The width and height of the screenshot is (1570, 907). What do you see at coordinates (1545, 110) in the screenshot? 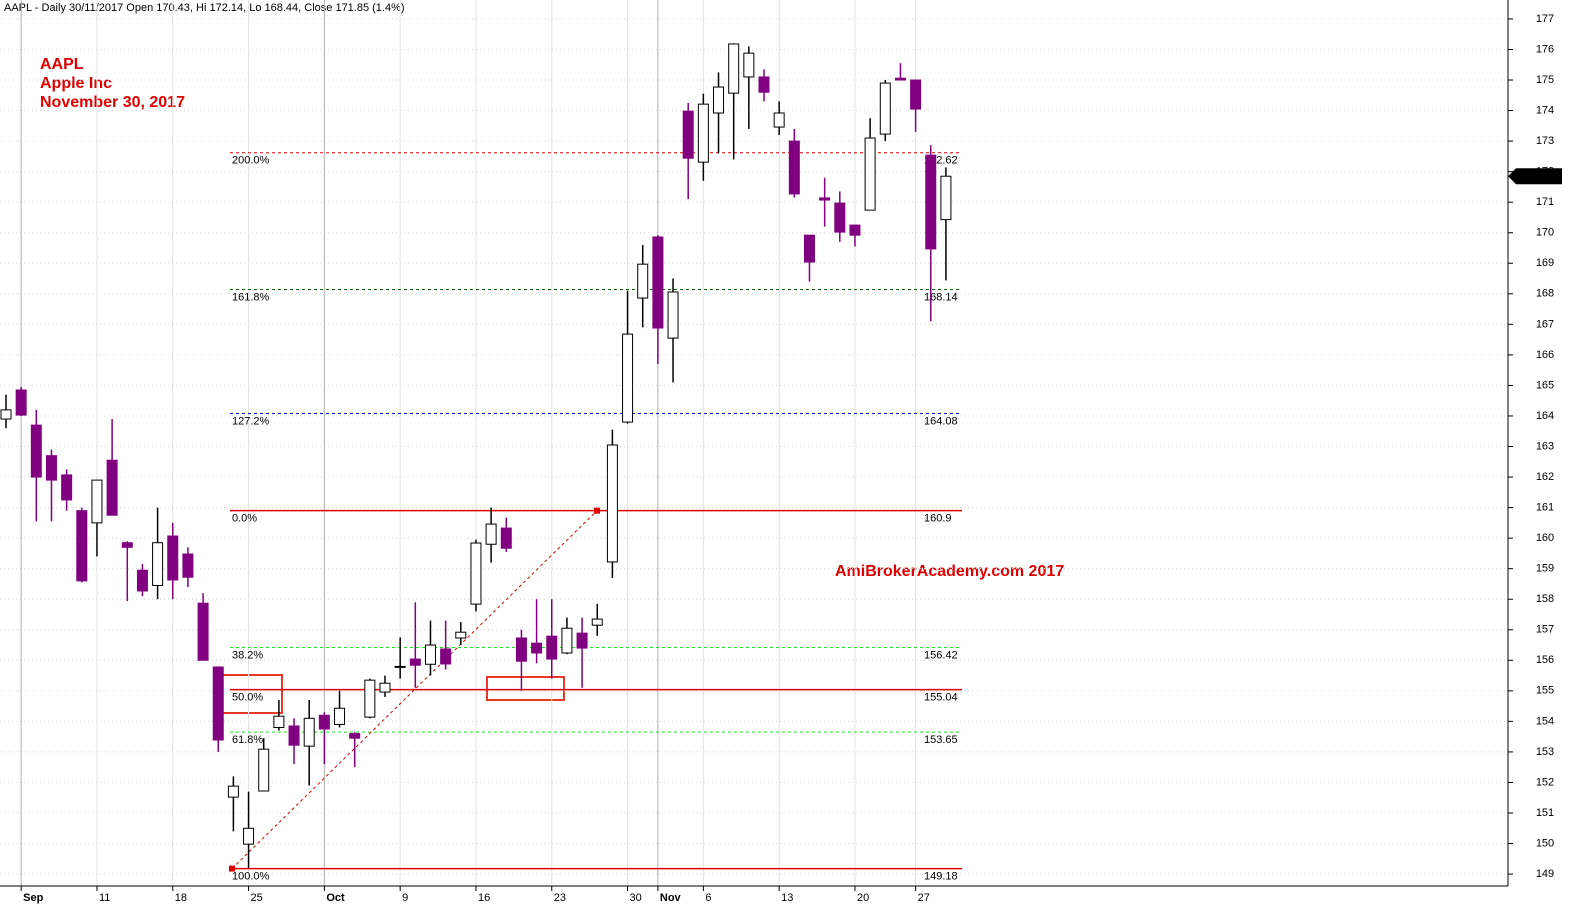
I see `y-tick-label: 174` at bounding box center [1545, 110].